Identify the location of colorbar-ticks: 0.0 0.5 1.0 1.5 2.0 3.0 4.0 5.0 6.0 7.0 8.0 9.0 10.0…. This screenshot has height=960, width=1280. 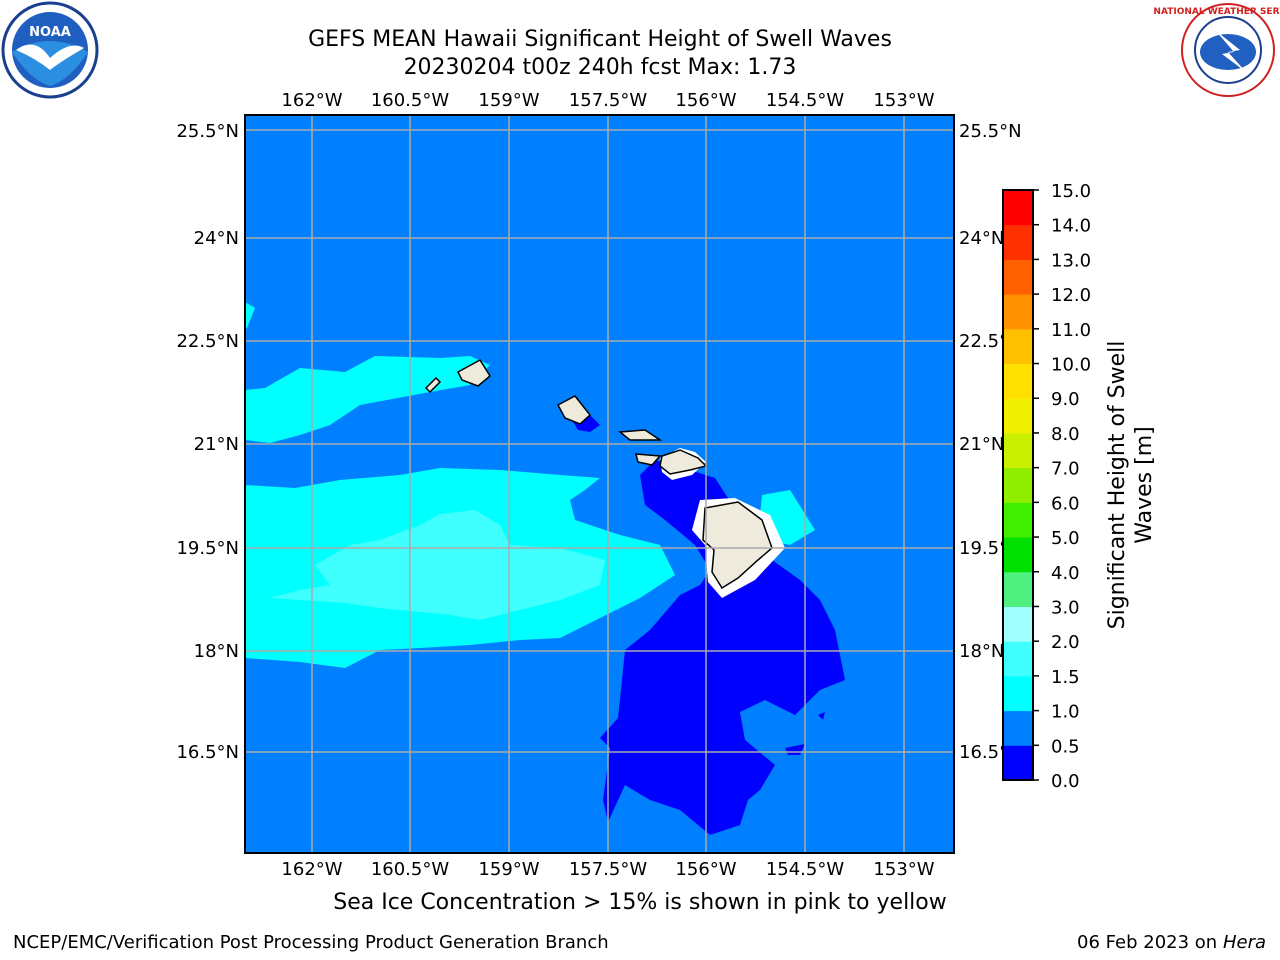
(1062, 486).